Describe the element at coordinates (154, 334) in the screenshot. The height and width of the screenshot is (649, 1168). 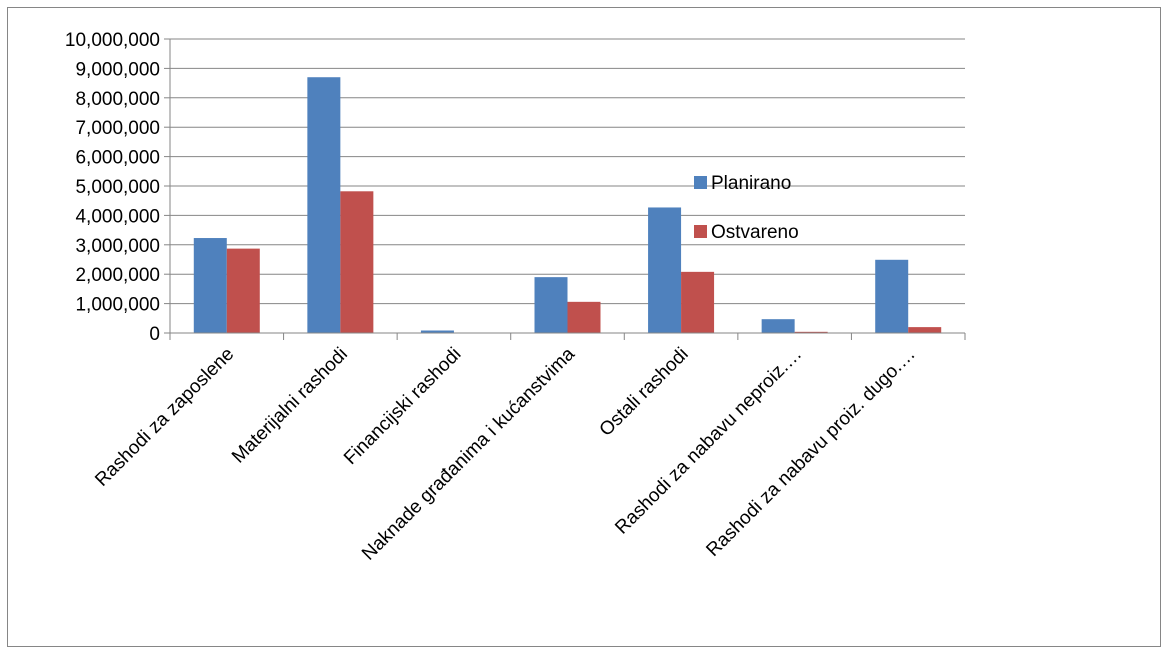
I see `y-tick-label: 0` at that location.